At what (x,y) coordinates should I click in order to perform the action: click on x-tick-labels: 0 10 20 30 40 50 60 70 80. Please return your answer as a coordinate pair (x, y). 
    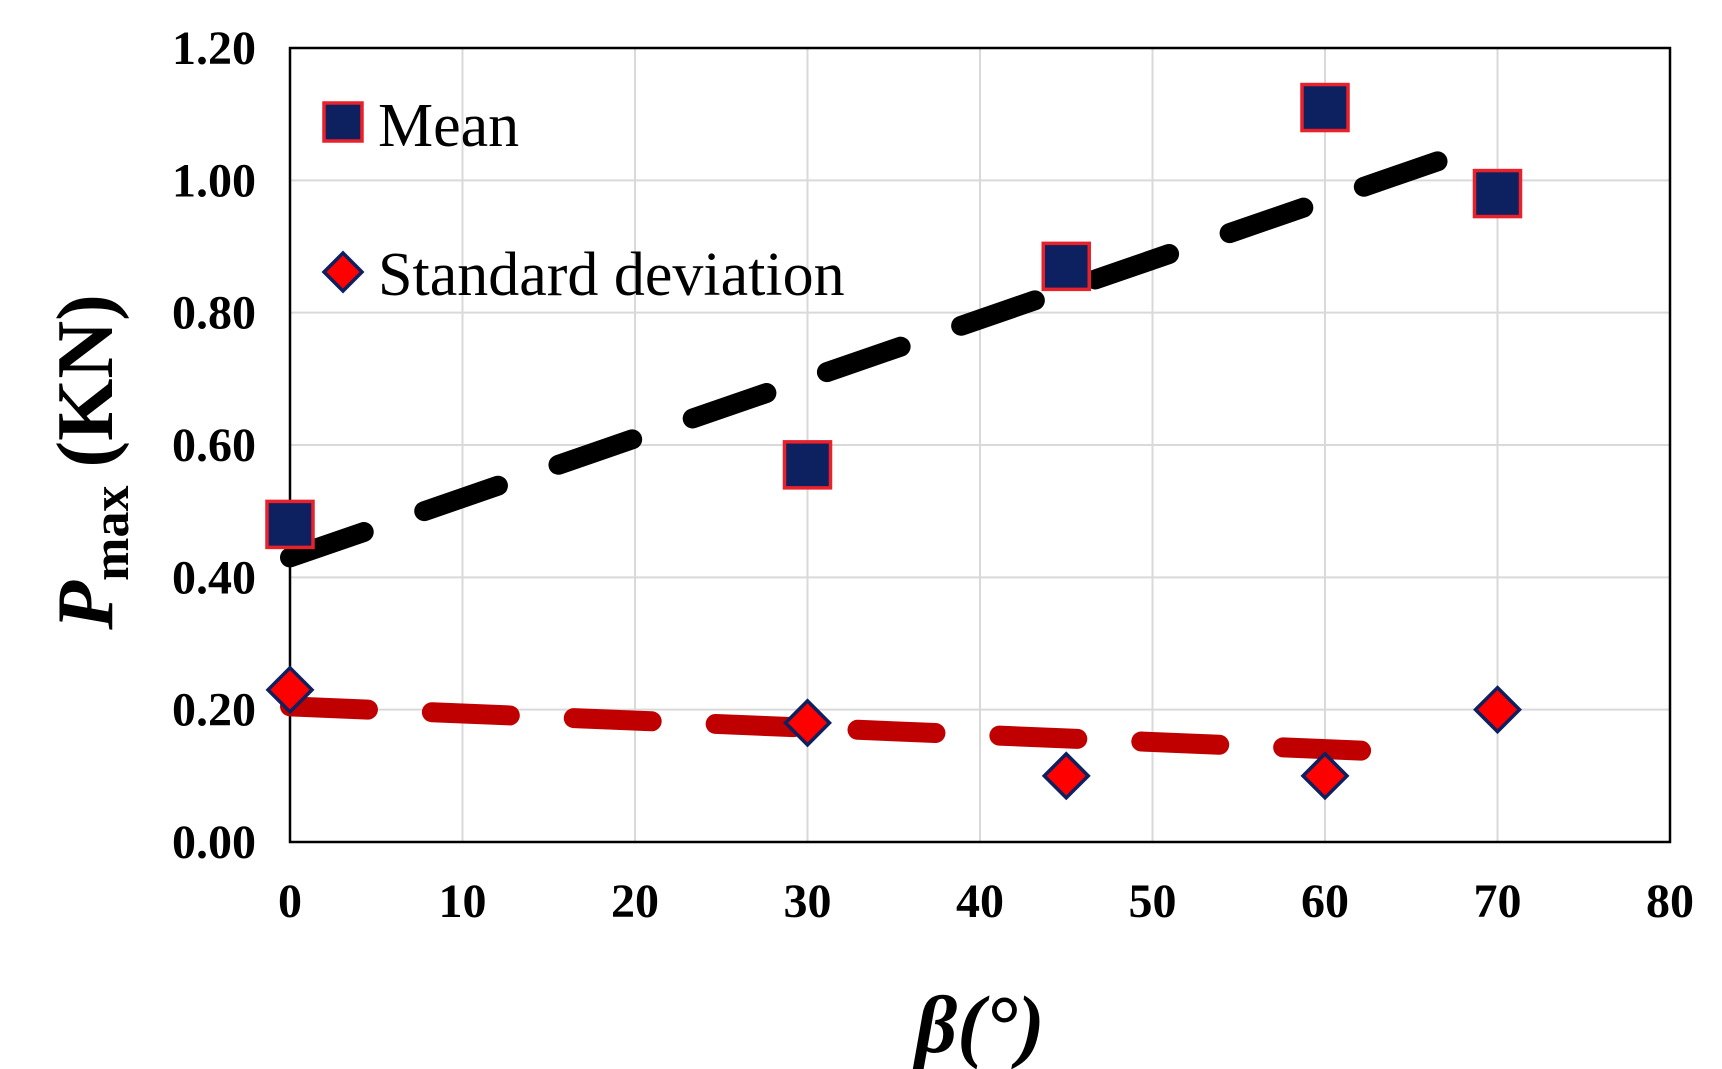
    Looking at the image, I should click on (986, 901).